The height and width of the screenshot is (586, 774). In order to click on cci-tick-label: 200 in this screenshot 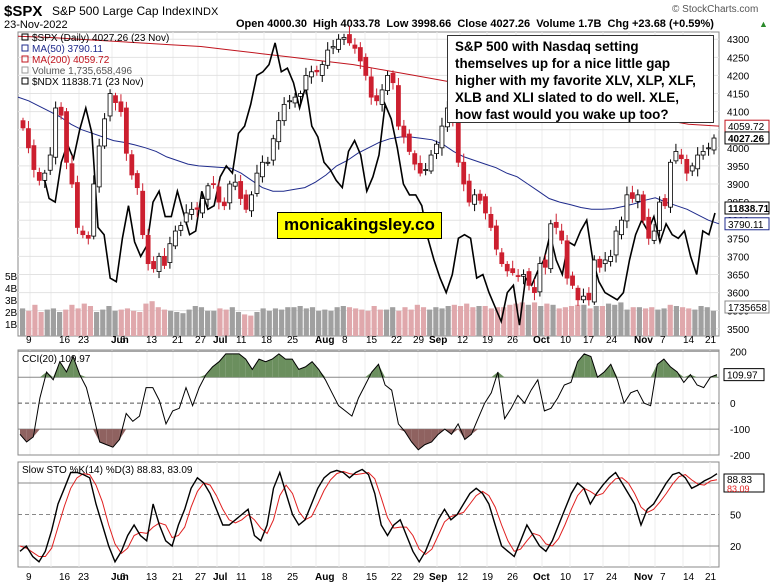, I will do `click(738, 352)`.